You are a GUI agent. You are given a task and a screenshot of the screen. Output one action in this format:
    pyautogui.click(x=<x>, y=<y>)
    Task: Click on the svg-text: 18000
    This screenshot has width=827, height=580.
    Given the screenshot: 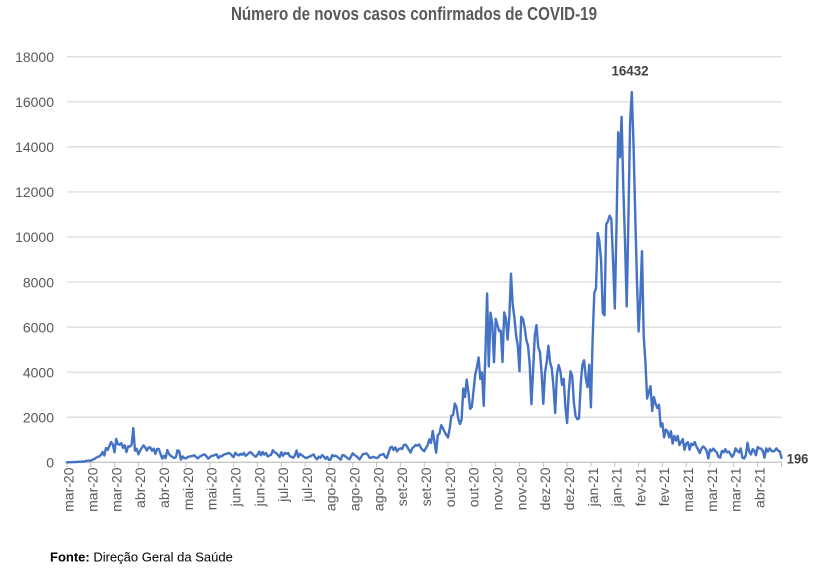 What is the action you would take?
    pyautogui.click(x=34, y=57)
    